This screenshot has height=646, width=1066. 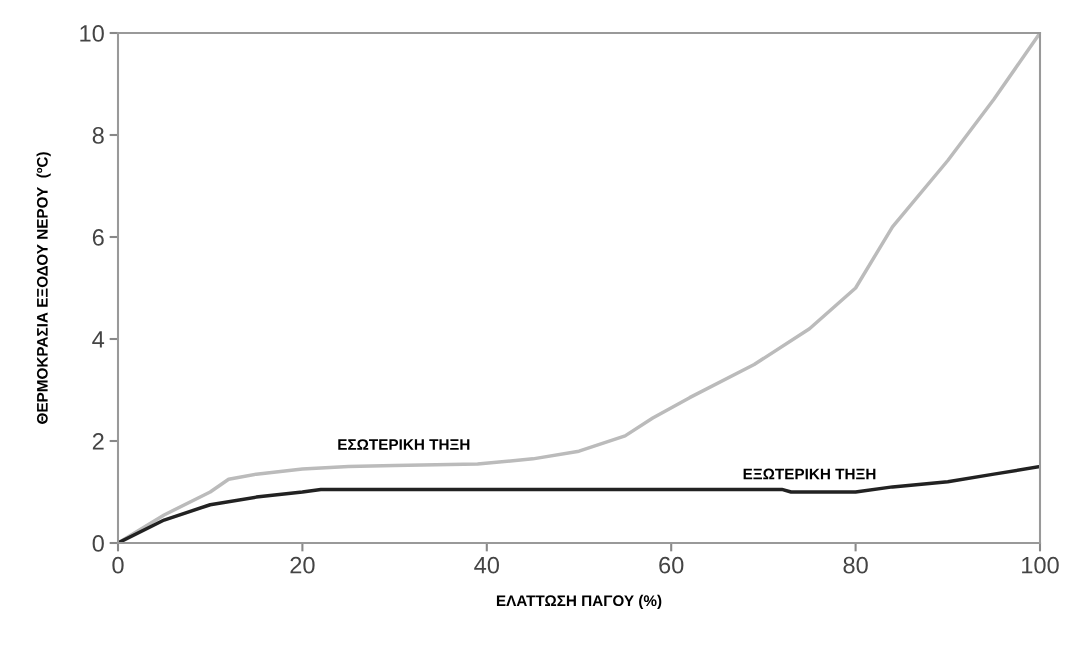 What do you see at coordinates (487, 565) in the screenshot?
I see `x-tick-label: 40` at bounding box center [487, 565].